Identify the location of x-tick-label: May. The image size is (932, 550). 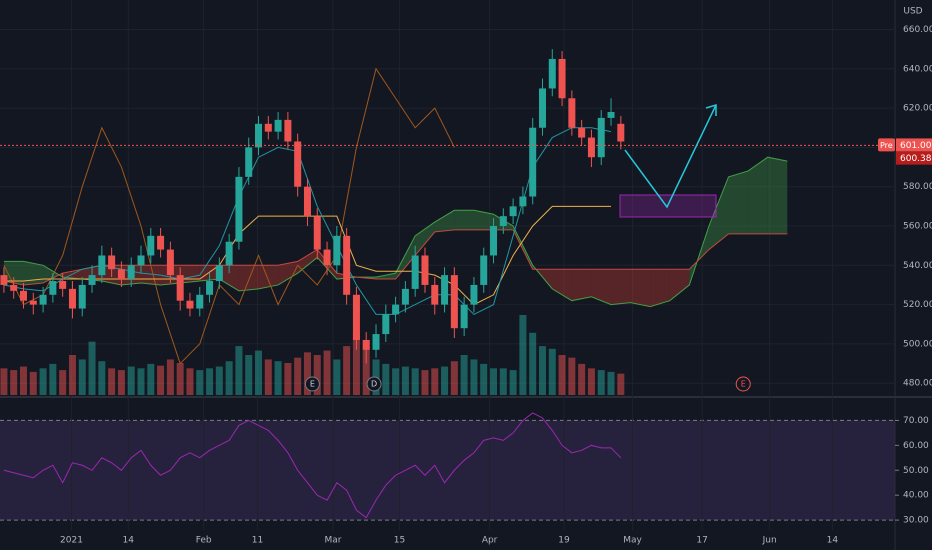
(632, 541).